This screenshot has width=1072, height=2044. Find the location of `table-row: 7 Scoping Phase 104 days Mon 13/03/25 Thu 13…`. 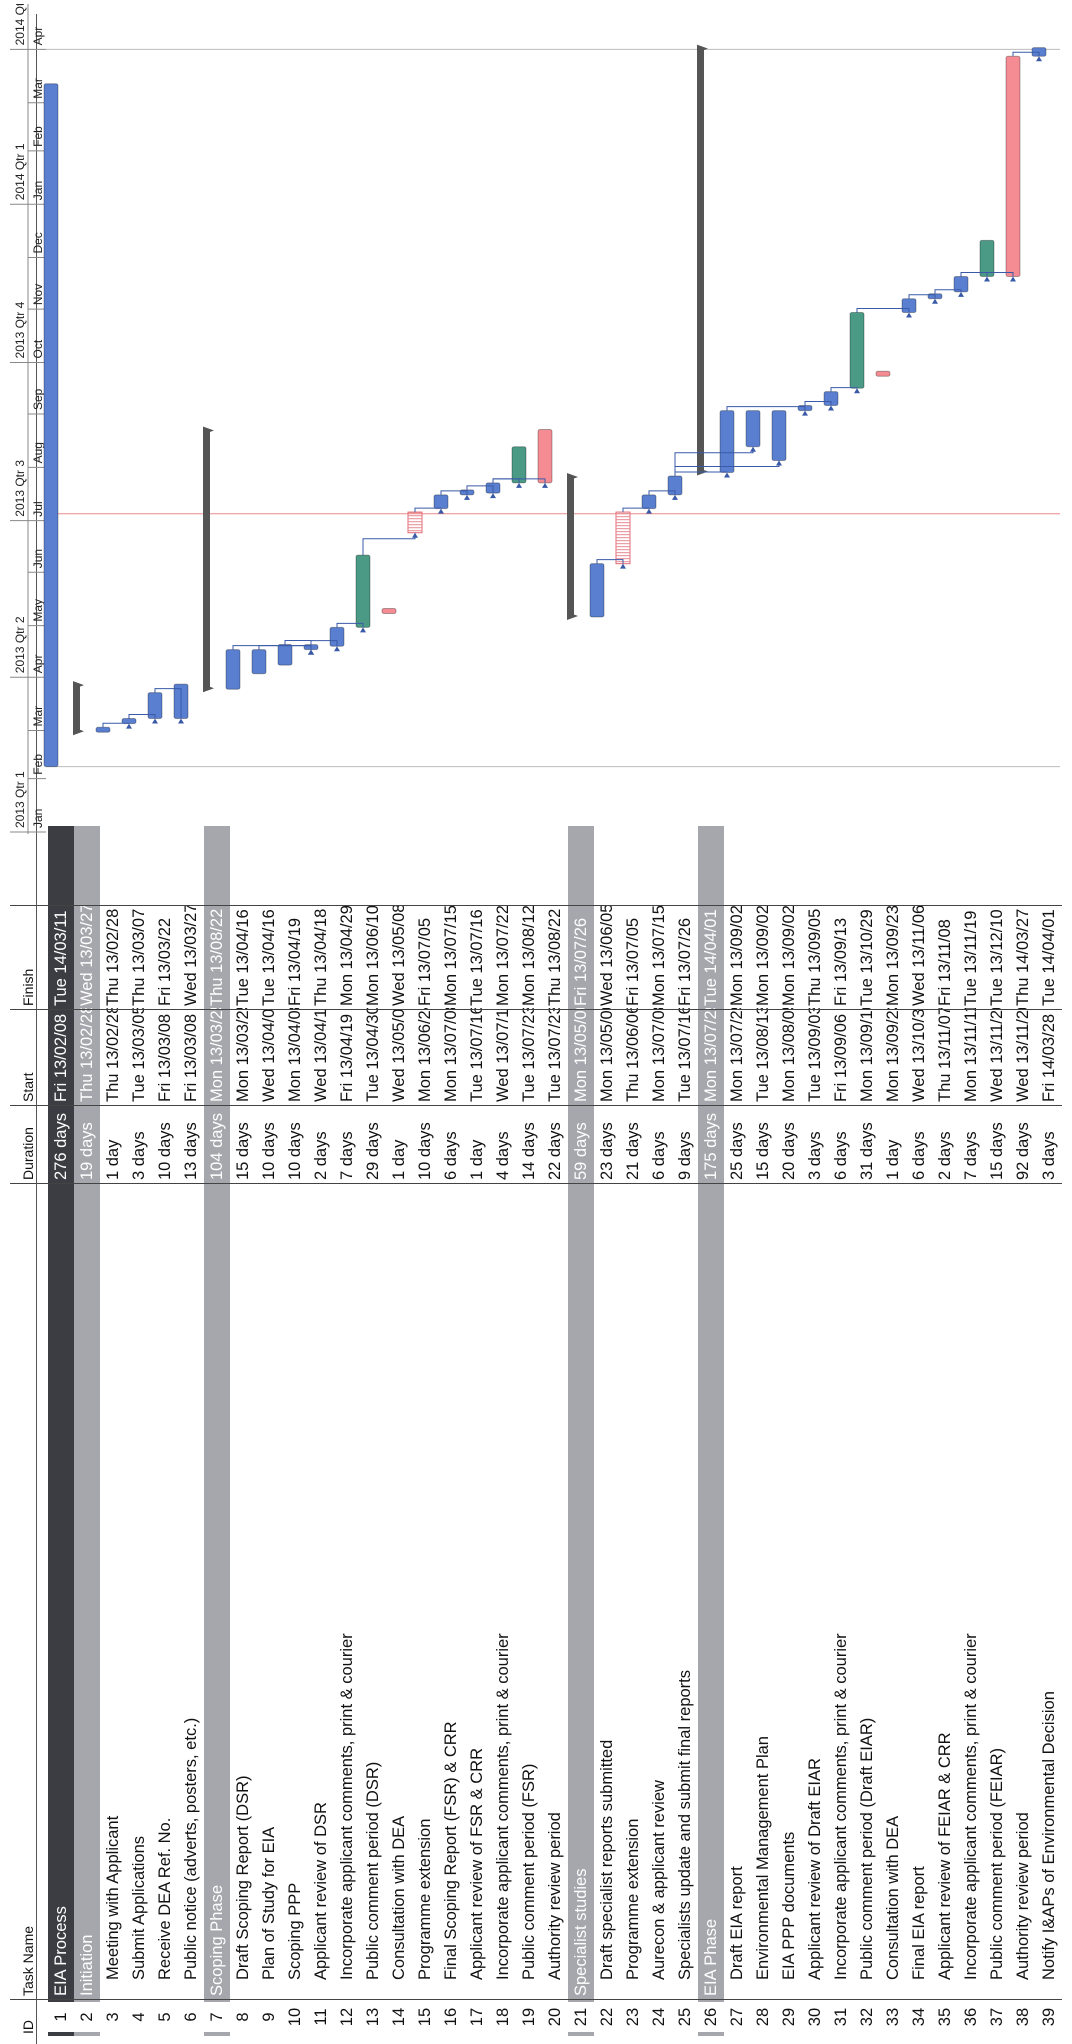

table-row: 7 Scoping Phase 104 days Mon 13/03/25 Thu 13… is located at coordinates (217, 1431).